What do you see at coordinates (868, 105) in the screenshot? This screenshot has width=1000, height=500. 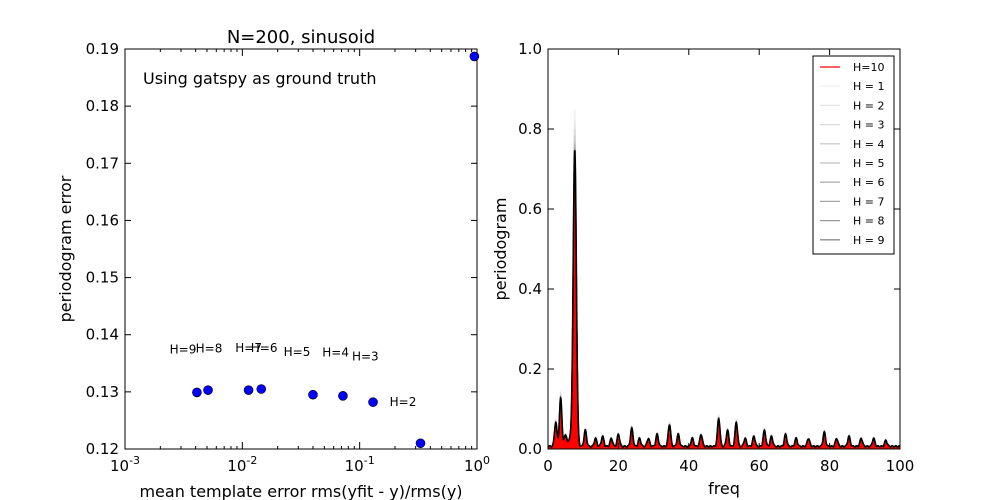 I see `legend-entry: H = 2` at bounding box center [868, 105].